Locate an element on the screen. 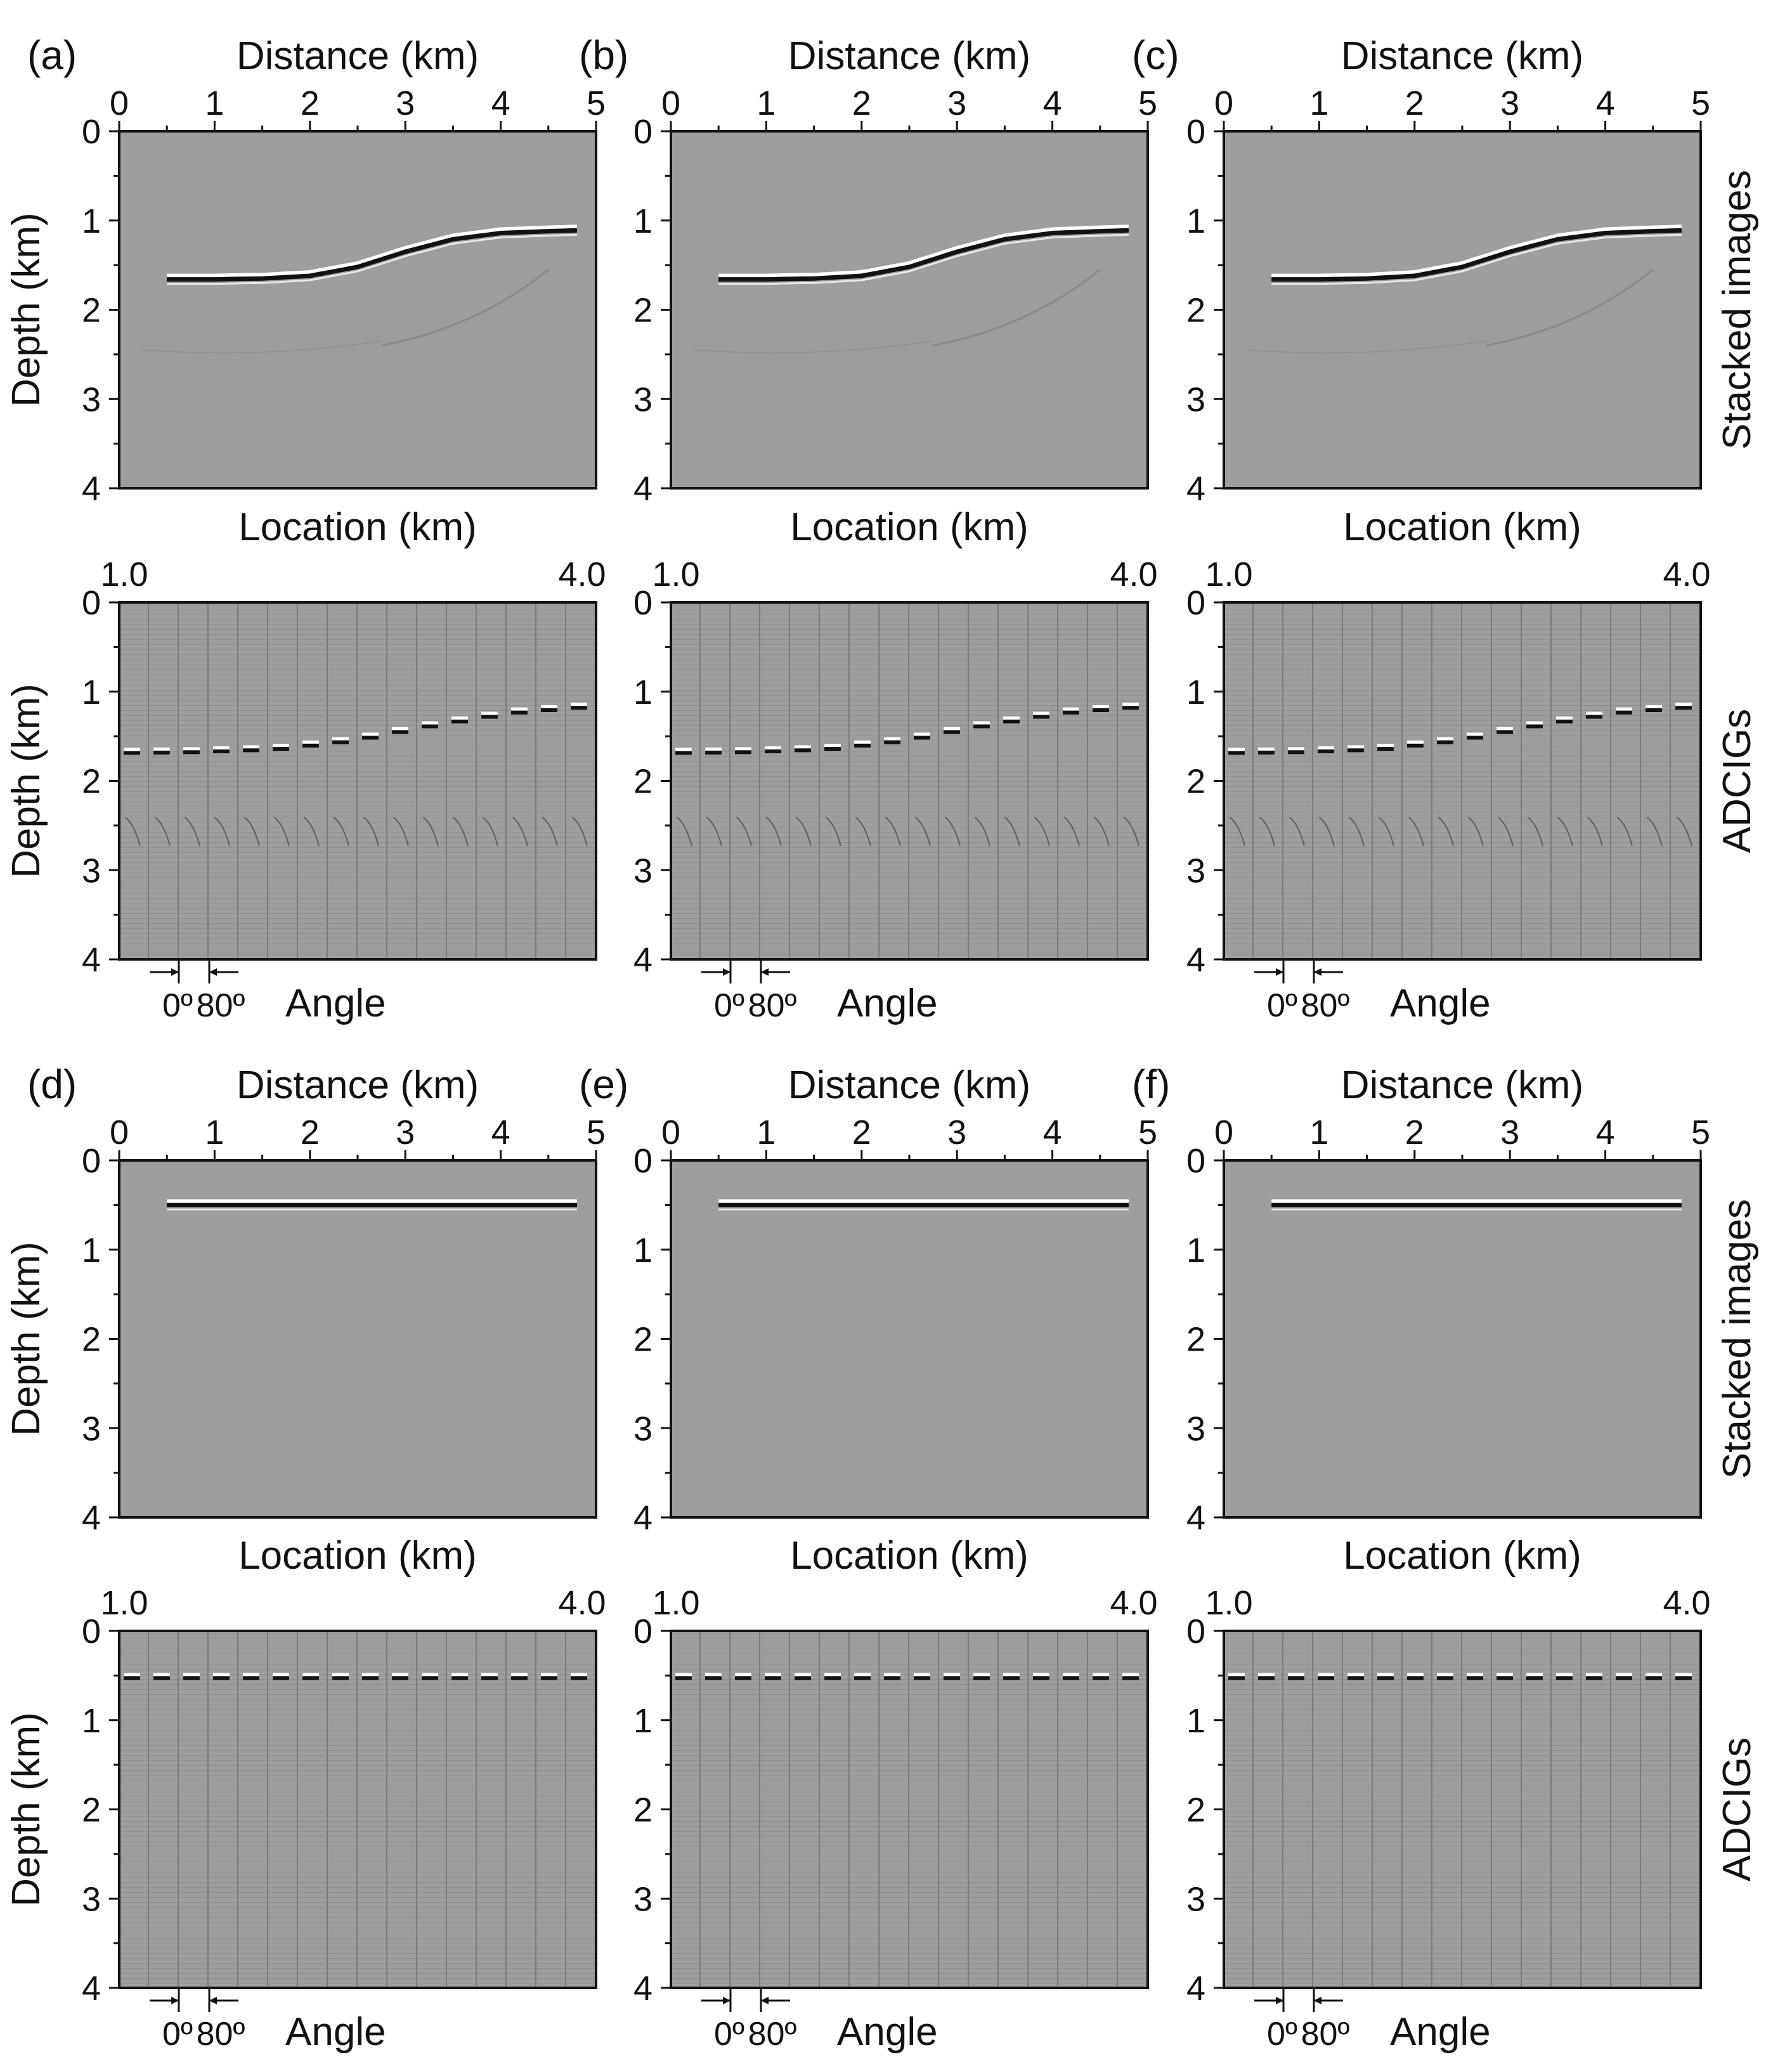  adcig-panel-3-2: 1.0 4.0 0 1 2 3 4 Location (km) 0º 80º Angle is located at coordinates (1448, 1794).